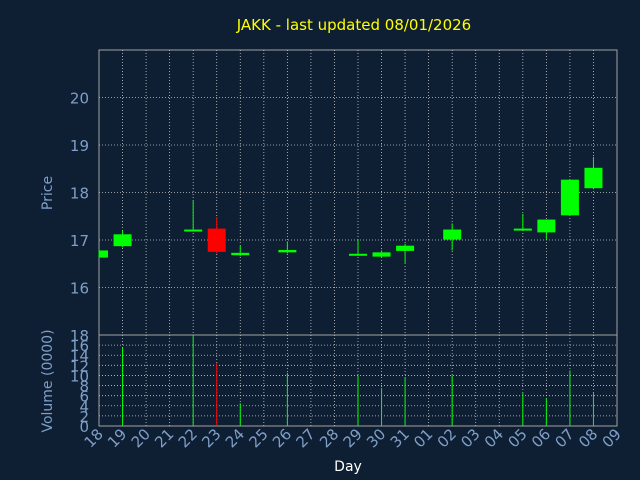  What do you see at coordinates (84, 387) in the screenshot?
I see `volume-tick-label: 8` at bounding box center [84, 387].